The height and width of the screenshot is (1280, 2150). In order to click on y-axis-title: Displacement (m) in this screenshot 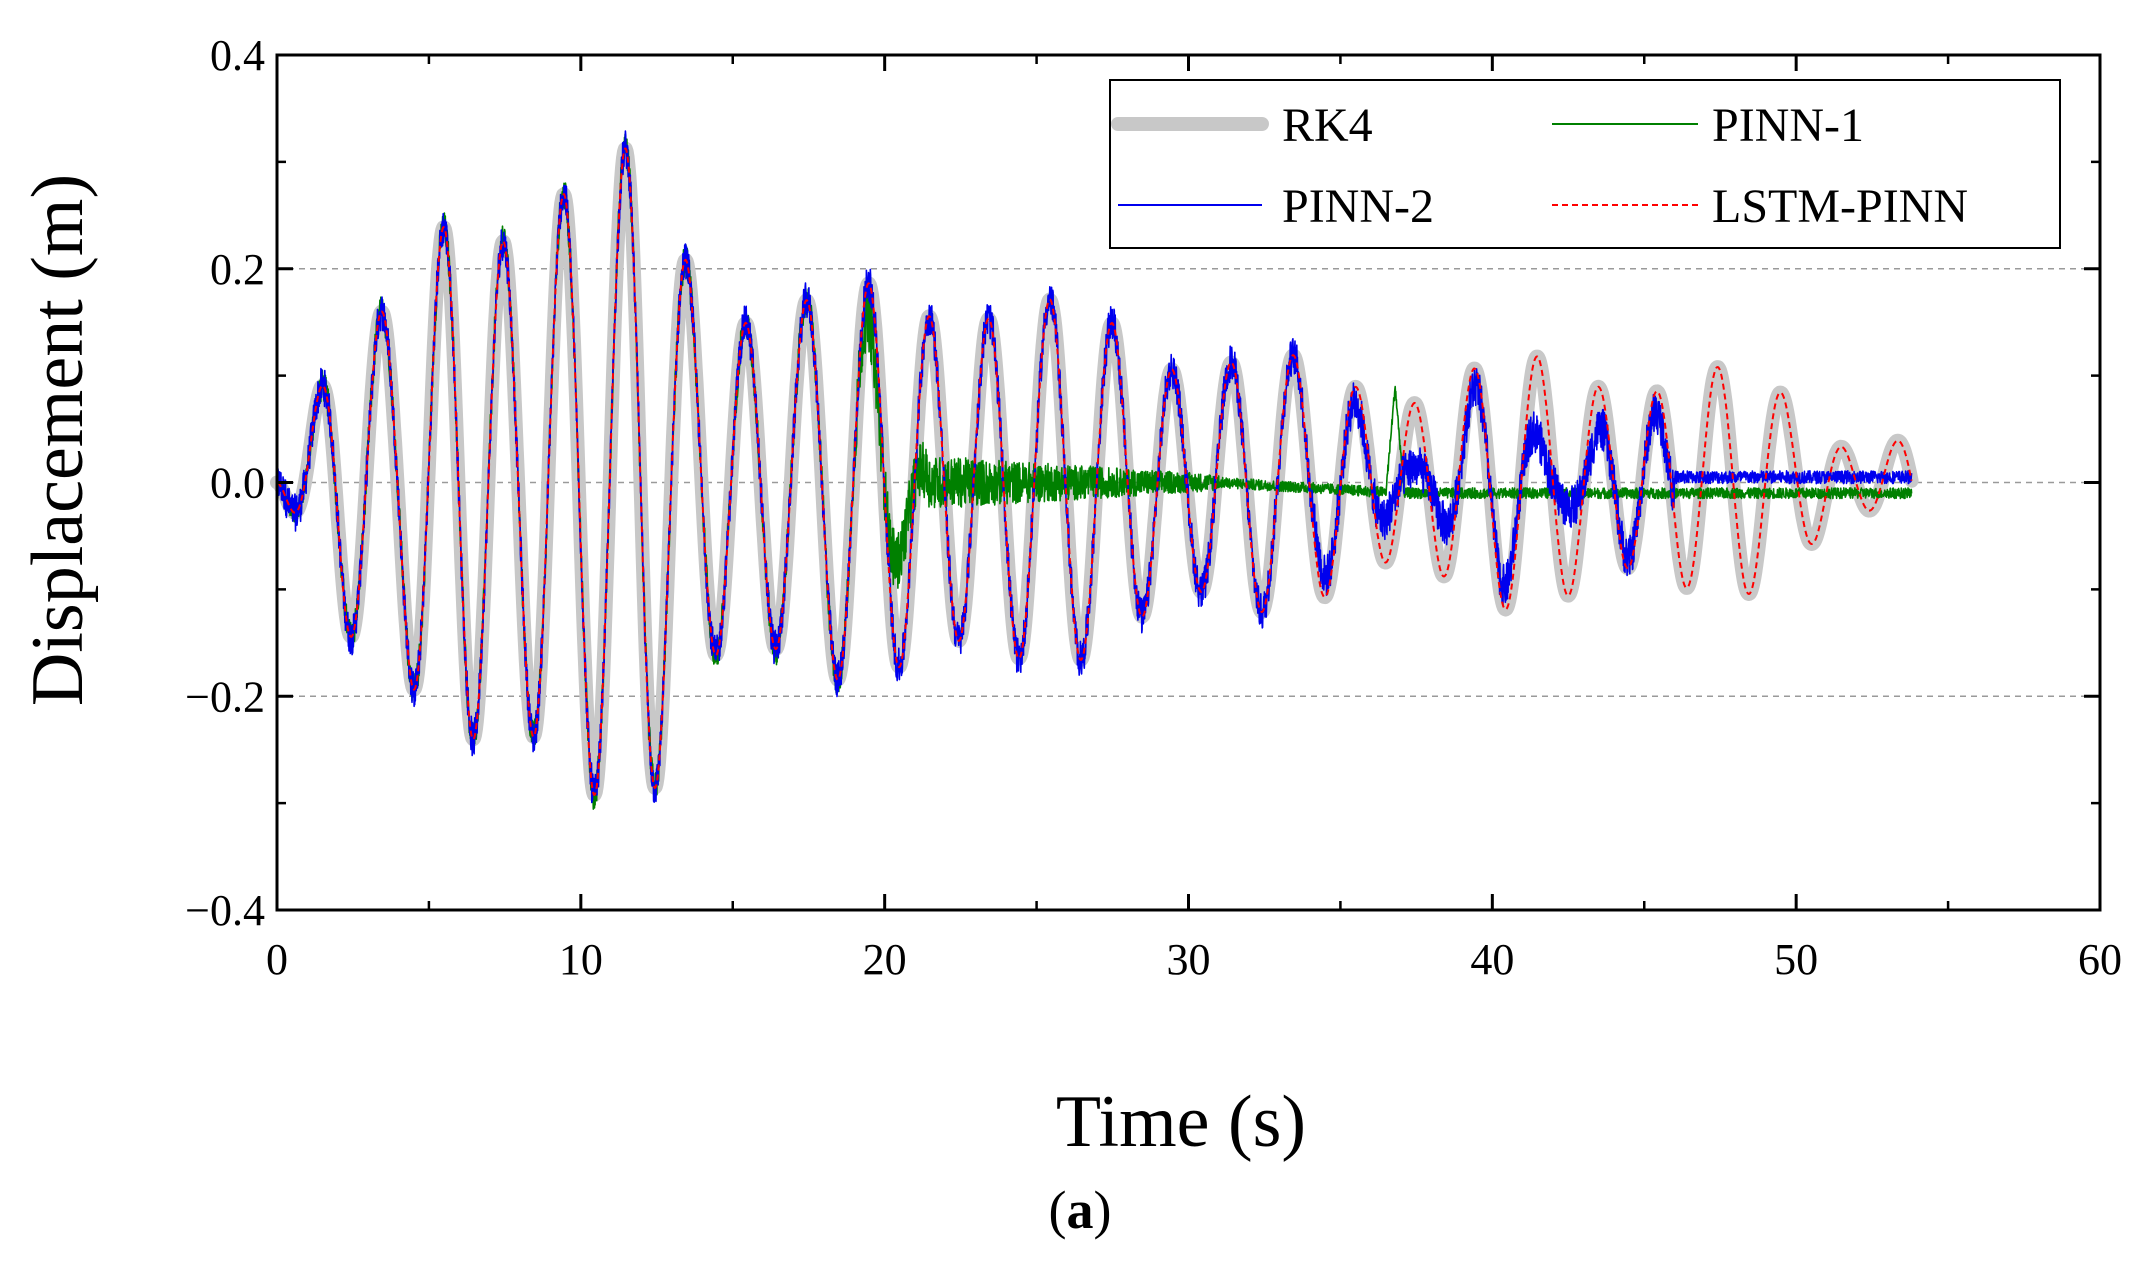, I will do `click(58, 440)`.